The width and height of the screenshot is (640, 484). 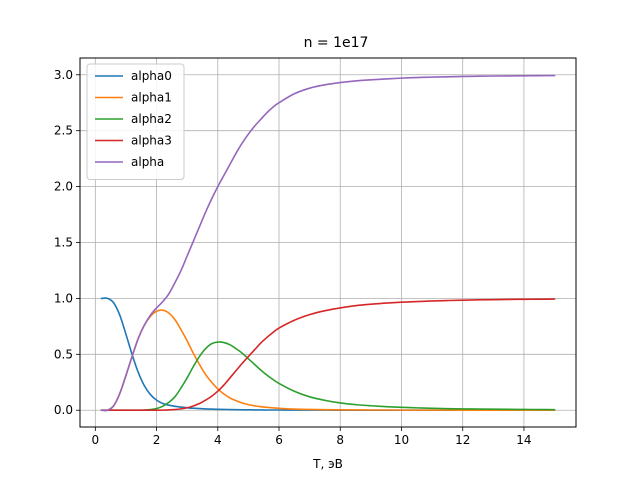 I want to click on chart-title: n = 1e17, so click(x=336, y=43).